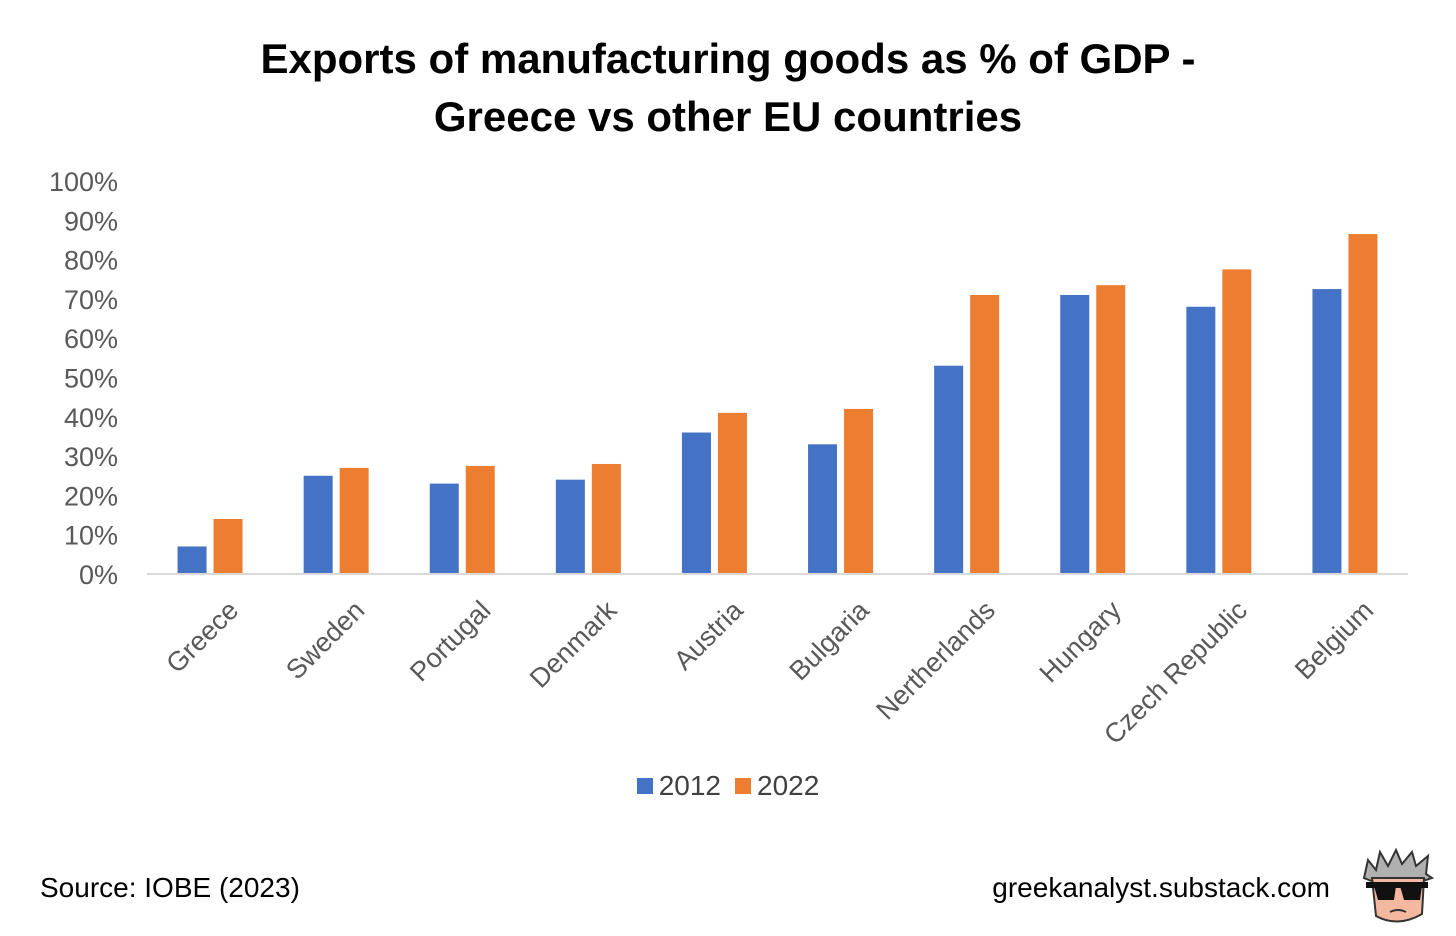 Image resolution: width=1456 pixels, height=936 pixels. I want to click on y-tick-label: 10%, so click(91, 536).